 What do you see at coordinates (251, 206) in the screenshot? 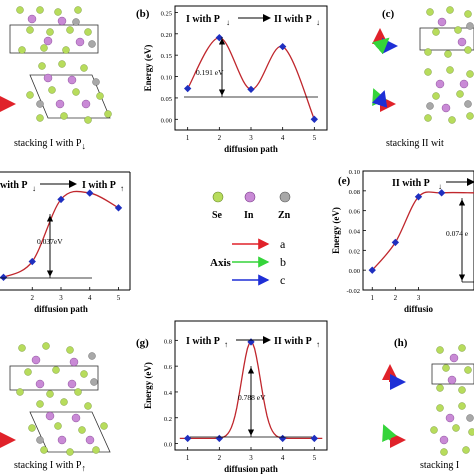
I see `legend-atoms: Se In Zn` at bounding box center [251, 206].